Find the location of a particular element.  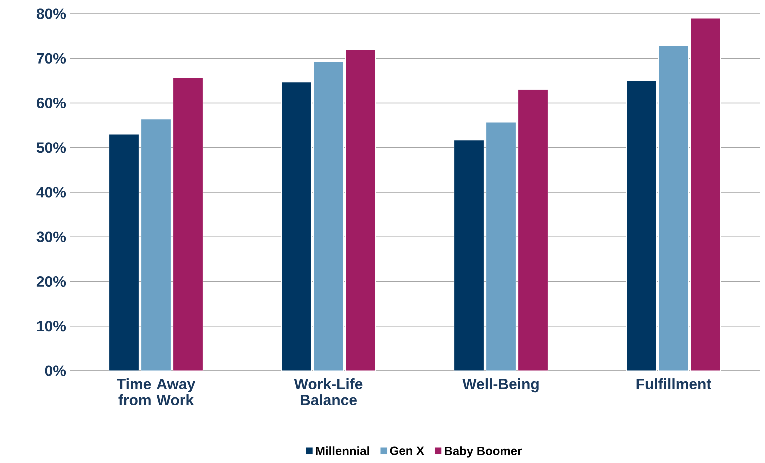

y-tick-label: 10% is located at coordinates (51, 326).